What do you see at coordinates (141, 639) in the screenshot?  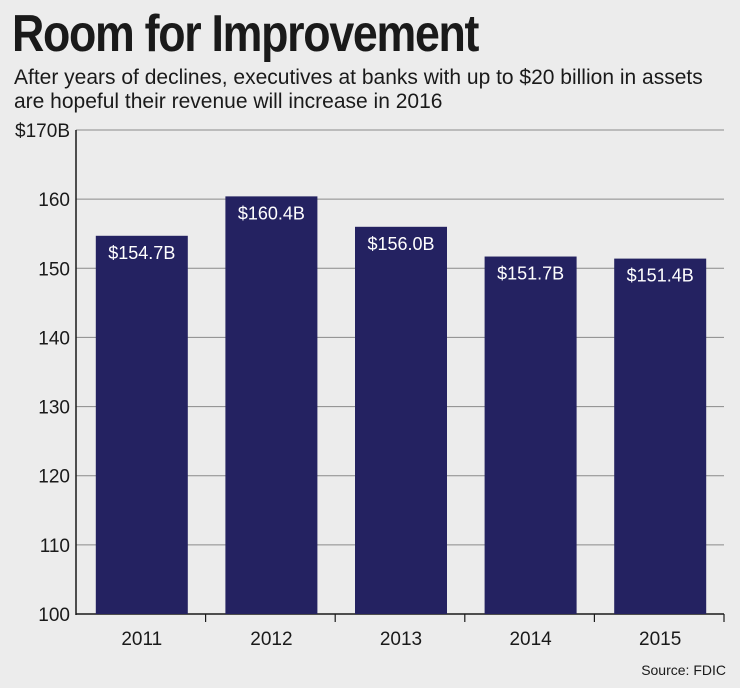 I see `x-tick-label: 2011` at bounding box center [141, 639].